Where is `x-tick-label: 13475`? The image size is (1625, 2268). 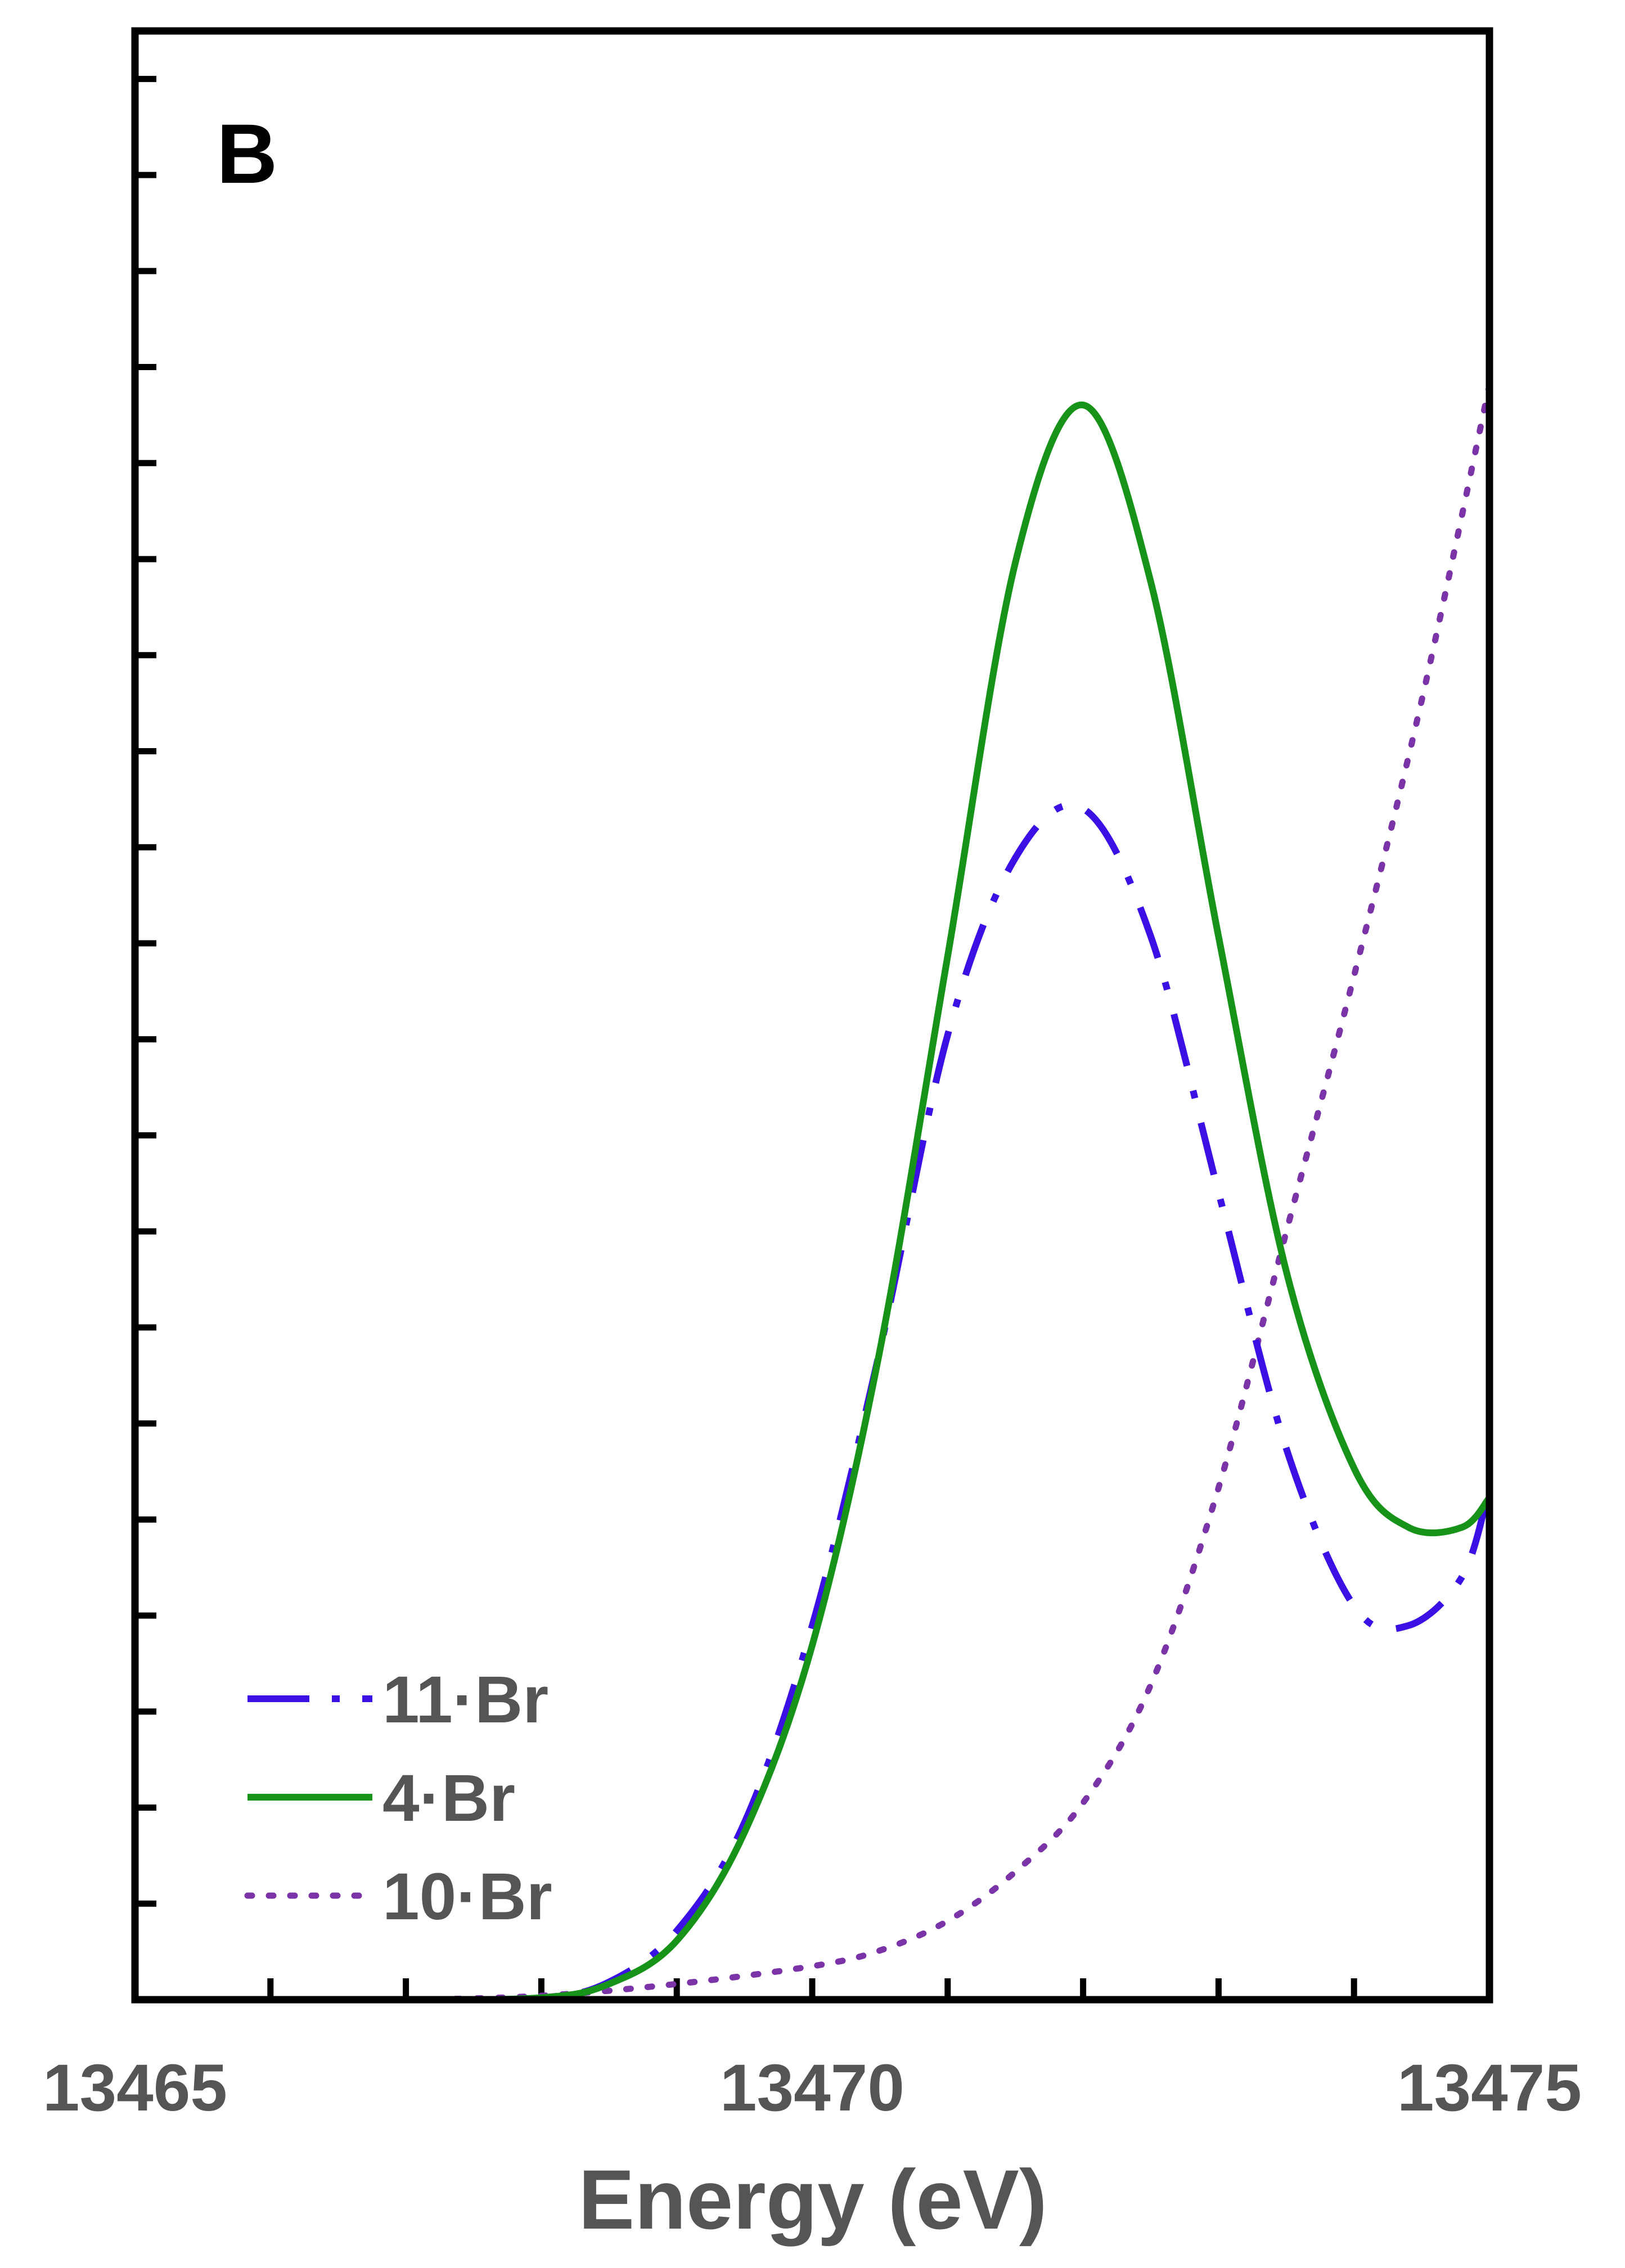 x-tick-label: 13475 is located at coordinates (1489, 2088).